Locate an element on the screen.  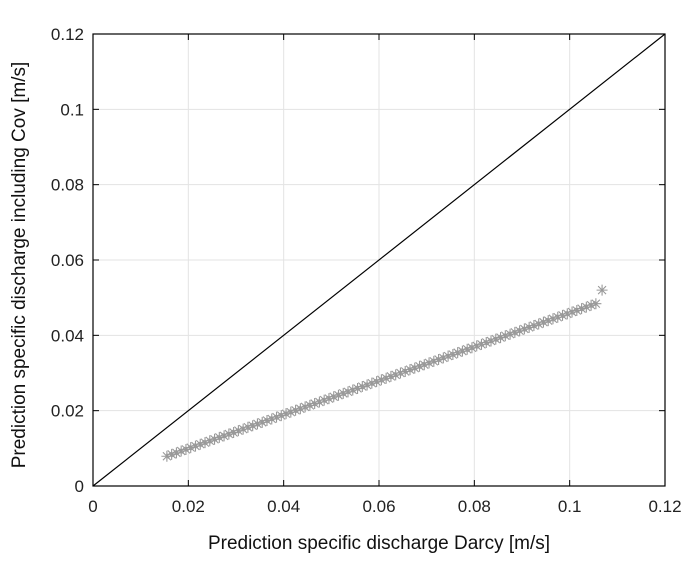
y-tick-label: 0.1 is located at coordinates (72, 109).